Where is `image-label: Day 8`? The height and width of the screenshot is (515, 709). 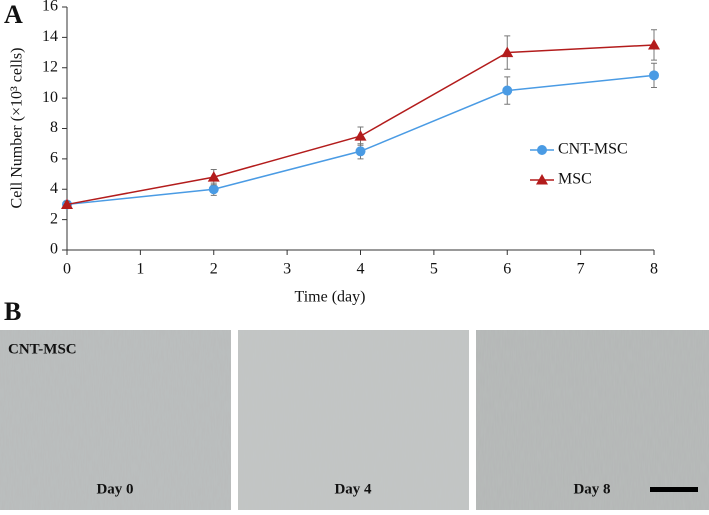 image-label: Day 8 is located at coordinates (591, 489).